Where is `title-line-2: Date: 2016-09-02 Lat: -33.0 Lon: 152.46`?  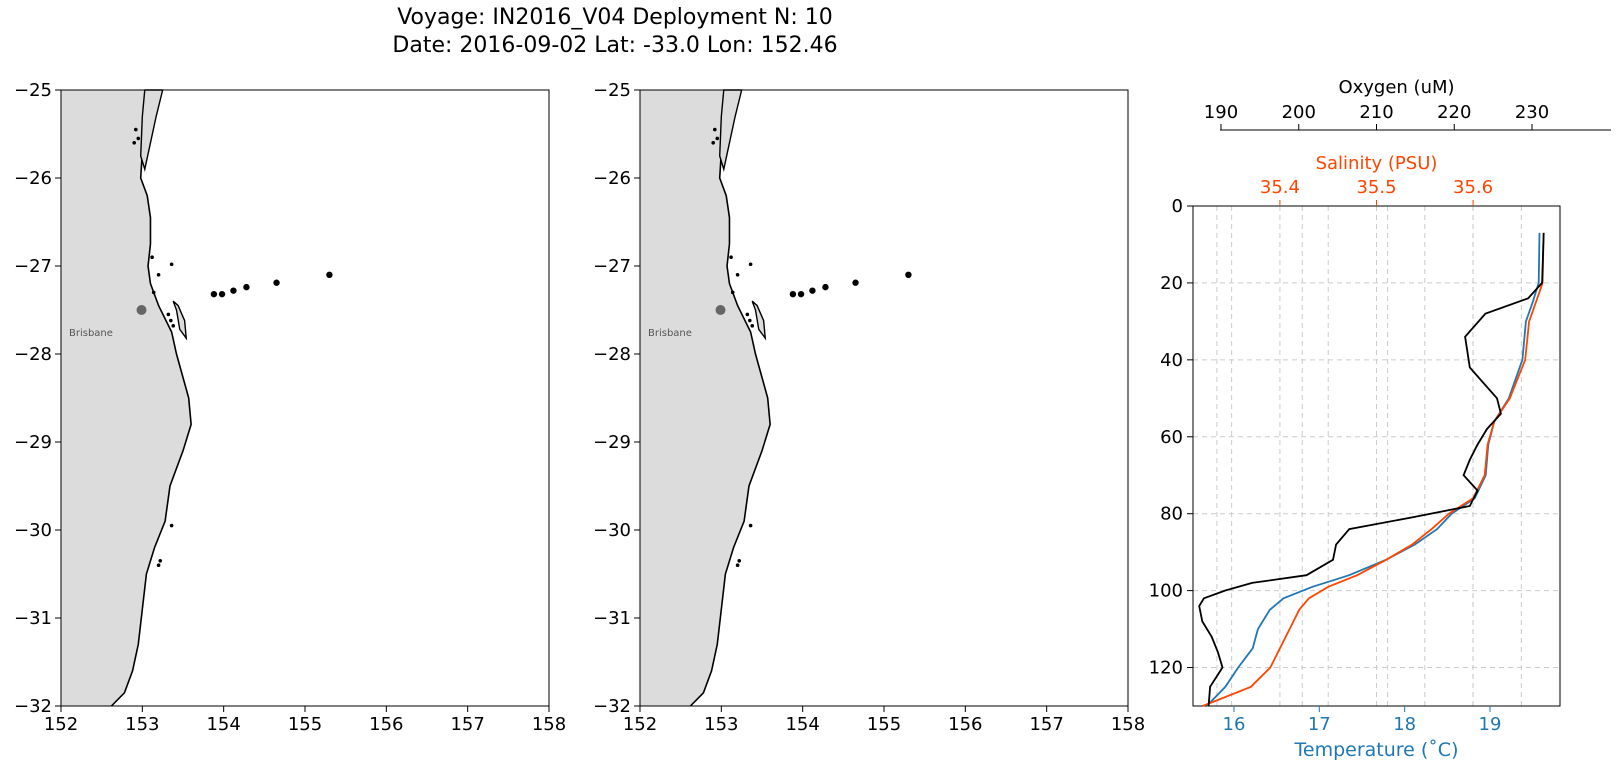 title-line-2: Date: 2016-09-02 Lat: -33.0 Lon: 152.46 is located at coordinates (615, 45).